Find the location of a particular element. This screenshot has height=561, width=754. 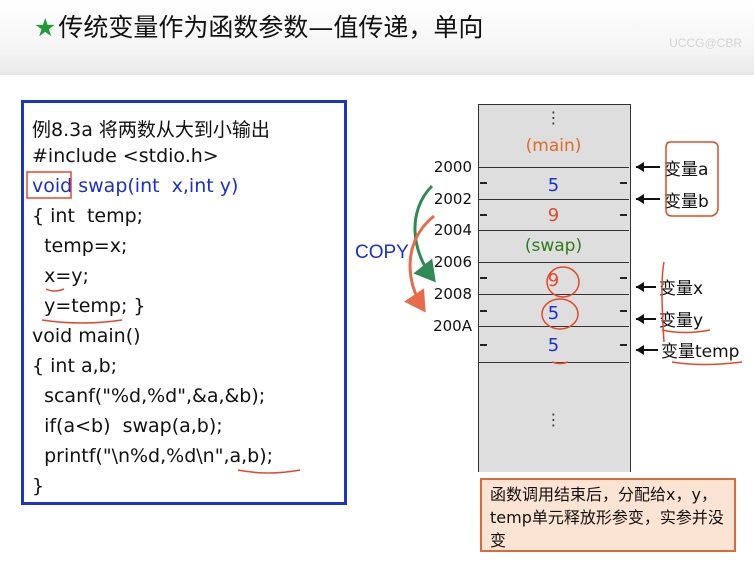

code-line-7: y=temp; } is located at coordinates (89, 306).